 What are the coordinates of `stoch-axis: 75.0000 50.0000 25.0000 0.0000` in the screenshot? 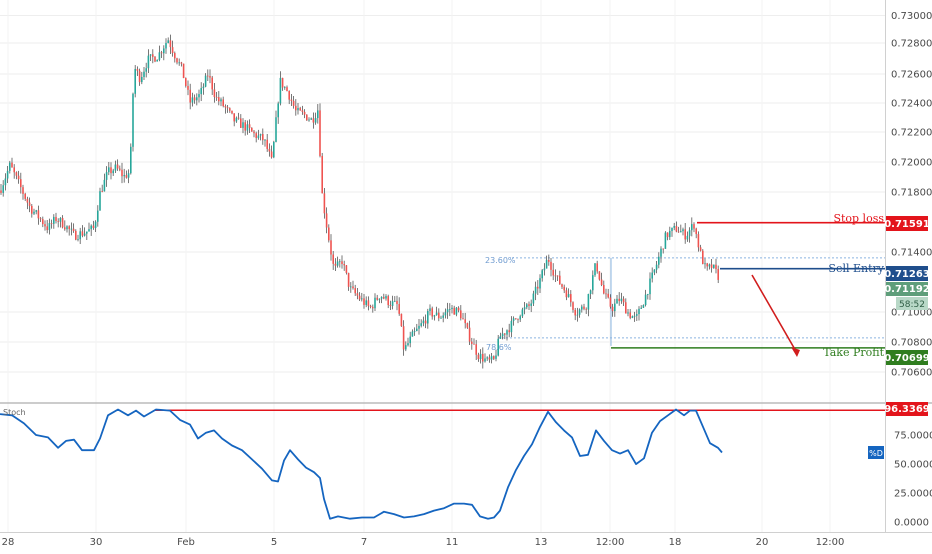 It's located at (913, 480).